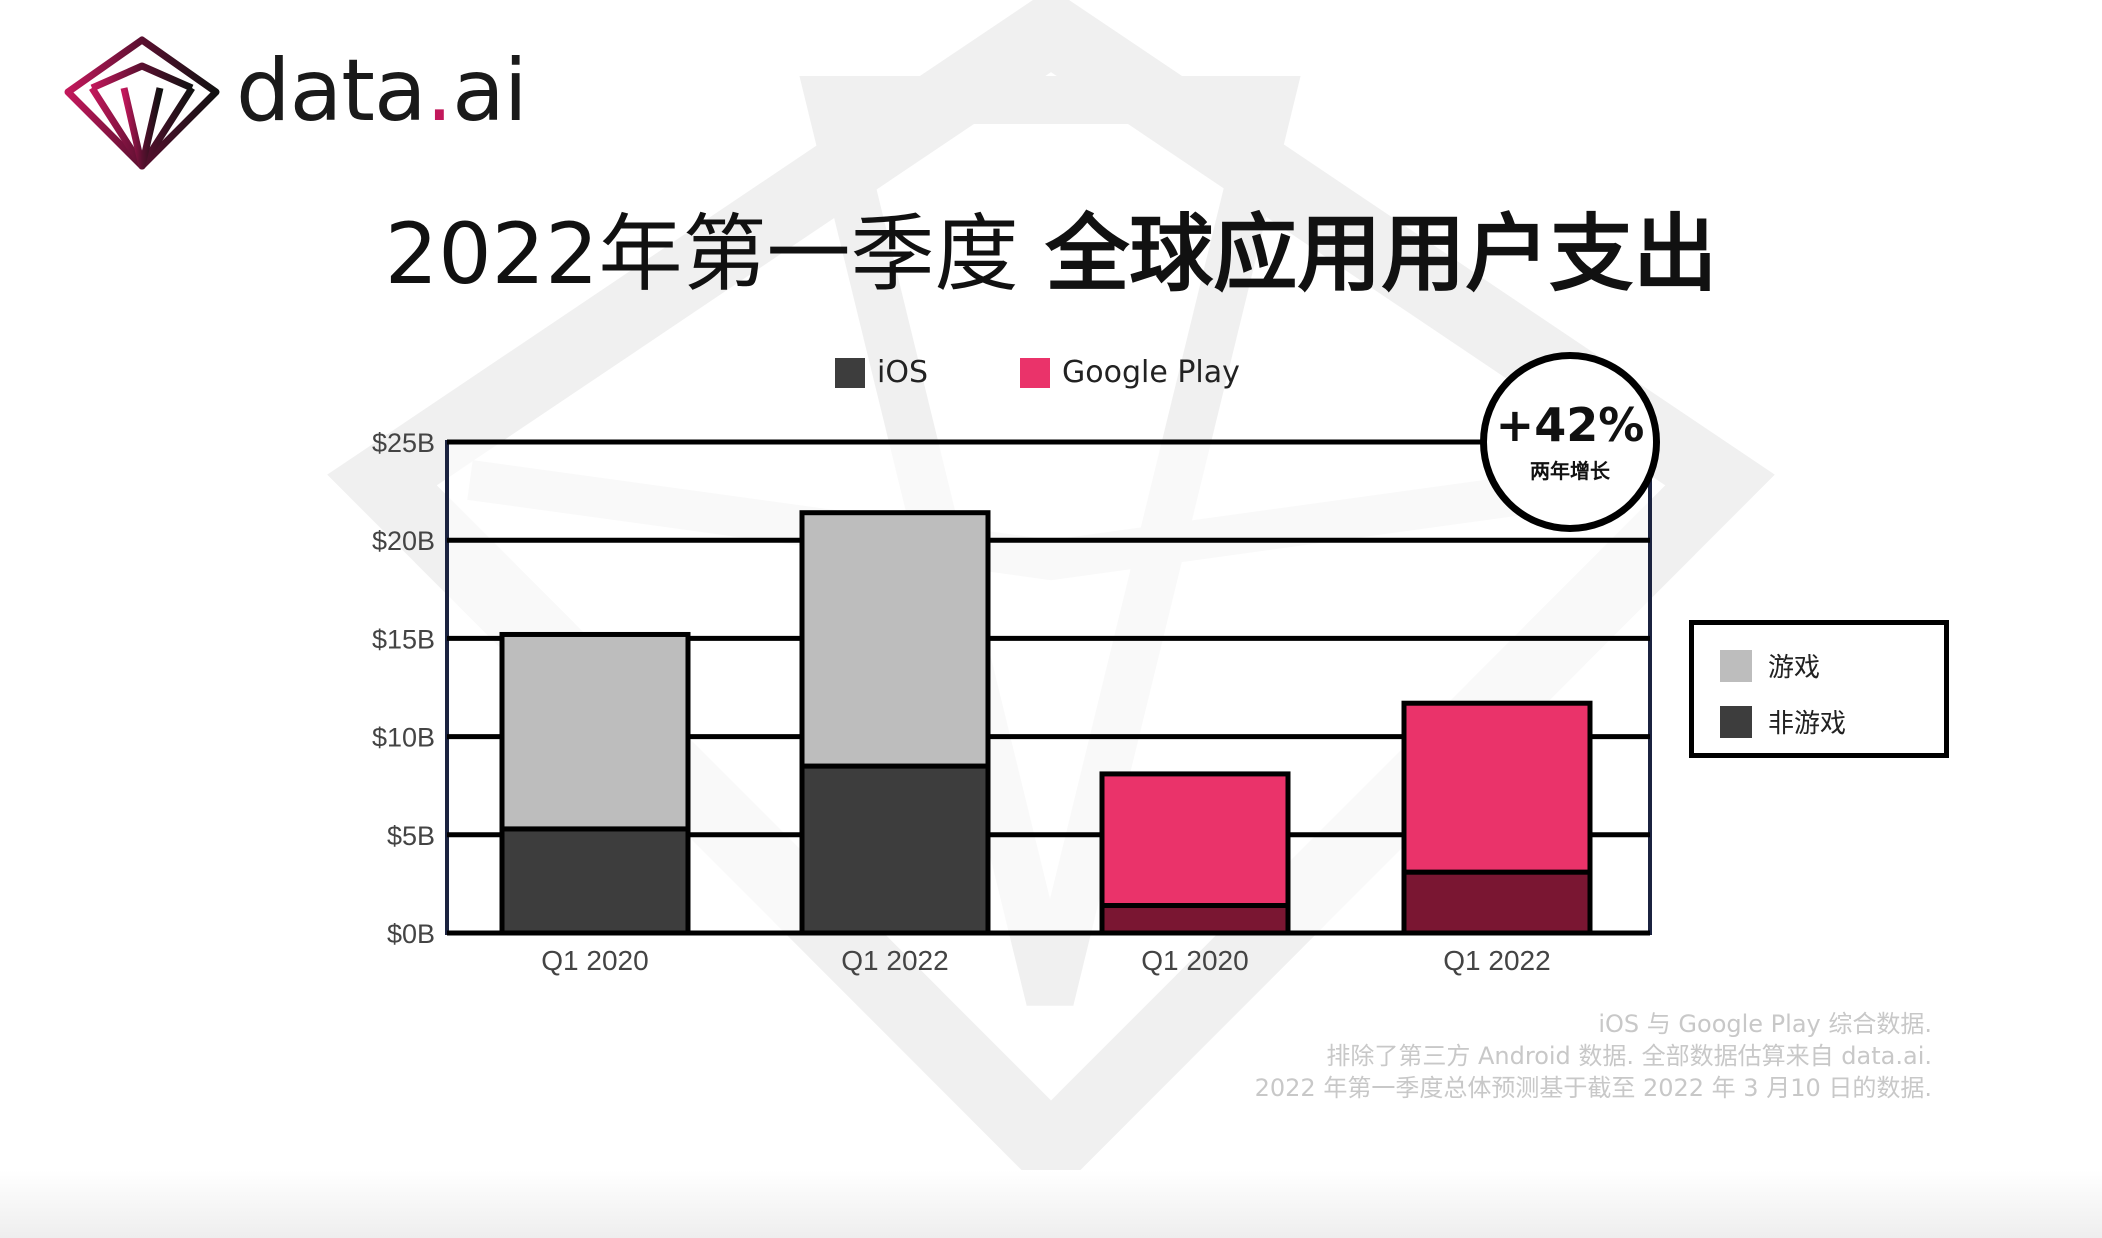 Image resolution: width=2102 pixels, height=1238 pixels. Describe the element at coordinates (411, 934) in the screenshot. I see `y-tick-label: $0B` at that location.